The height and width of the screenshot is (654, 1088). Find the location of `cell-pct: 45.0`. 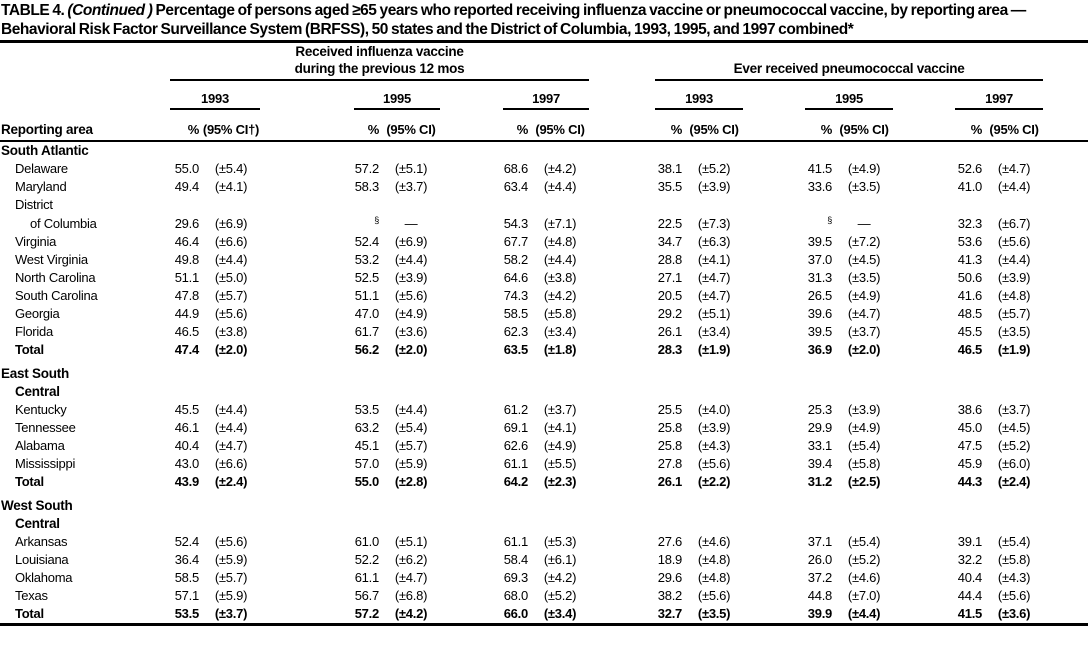

cell-pct: 45.0 is located at coordinates (970, 427).